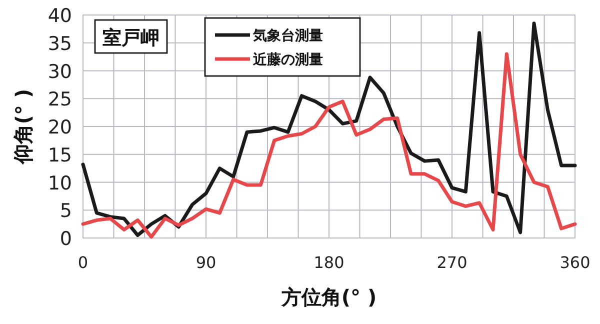  Describe the element at coordinates (60, 155) in the screenshot. I see `y-tick-label: 15` at that location.